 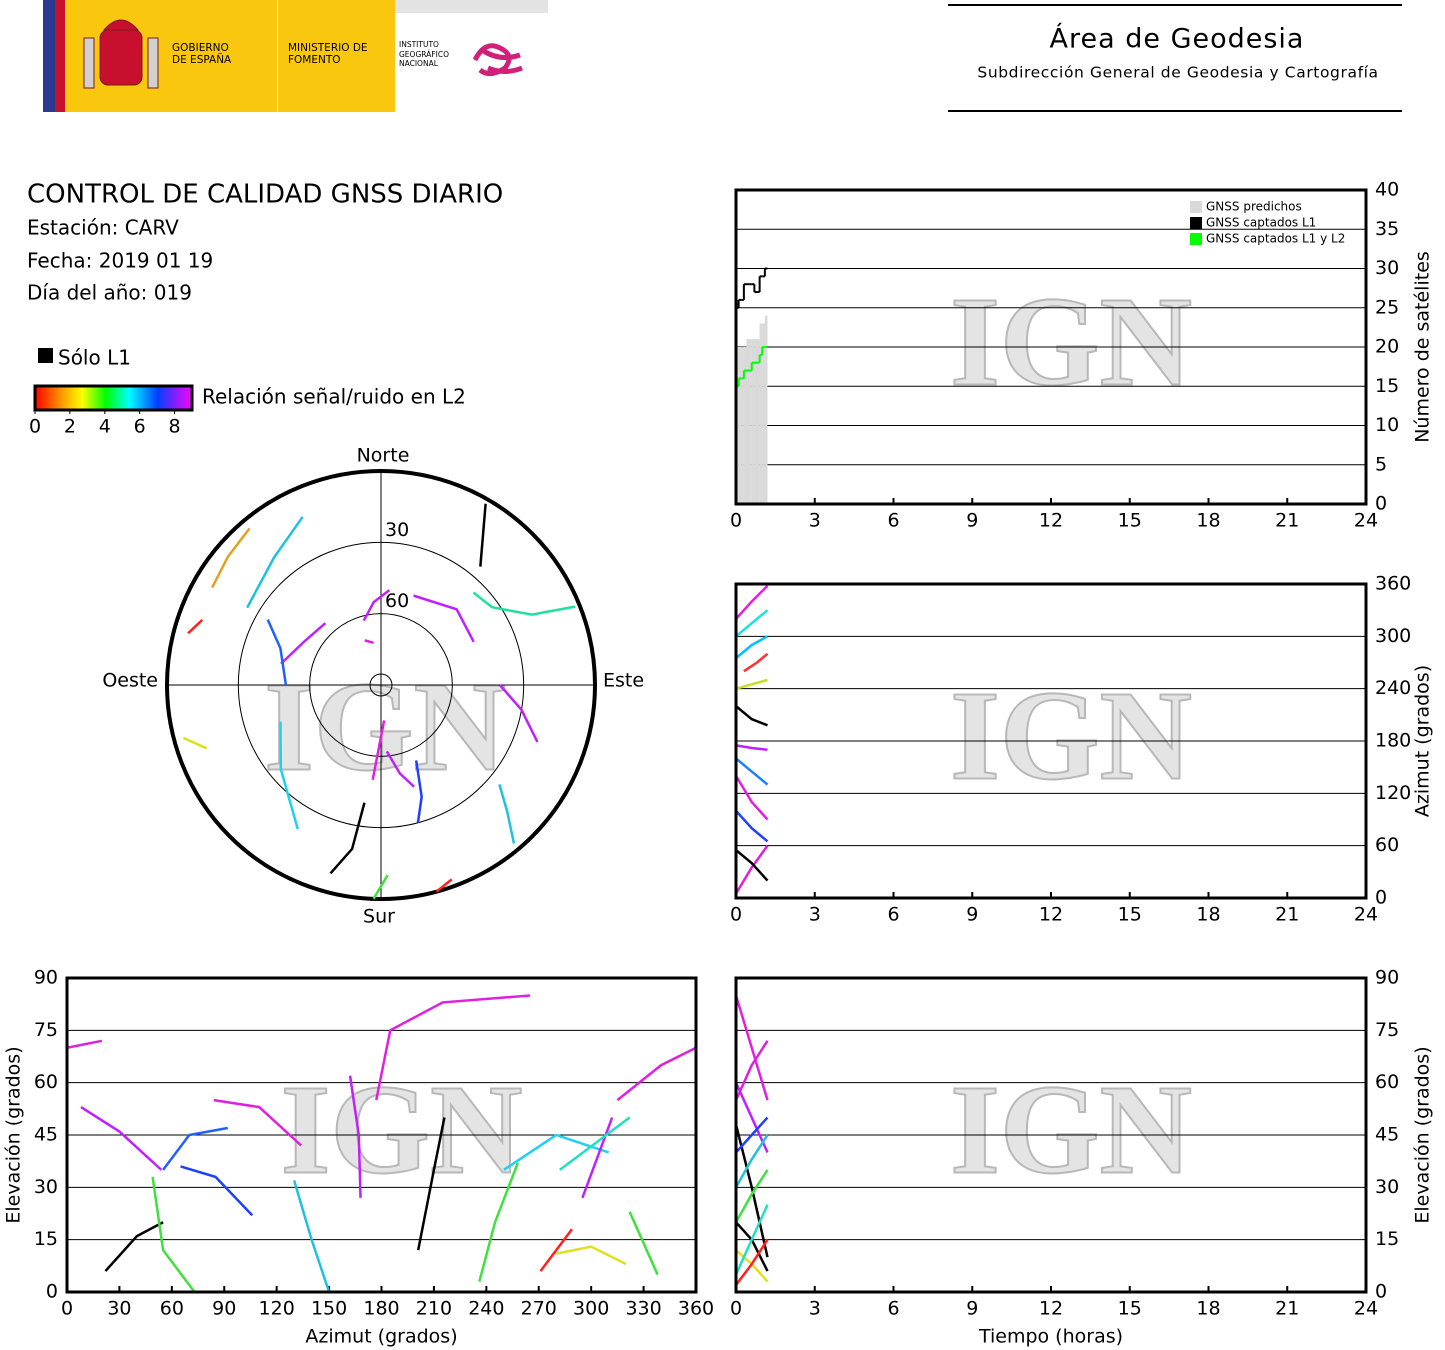 What do you see at coordinates (1393, 584) in the screenshot?
I see `y-tick-label: 360` at bounding box center [1393, 584].